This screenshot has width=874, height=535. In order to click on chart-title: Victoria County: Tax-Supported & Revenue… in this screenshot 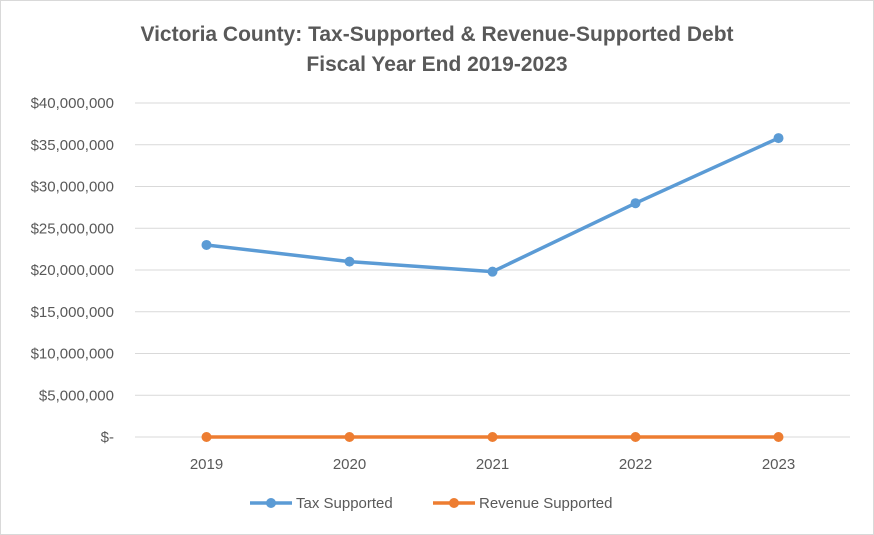, I will do `click(436, 34)`.